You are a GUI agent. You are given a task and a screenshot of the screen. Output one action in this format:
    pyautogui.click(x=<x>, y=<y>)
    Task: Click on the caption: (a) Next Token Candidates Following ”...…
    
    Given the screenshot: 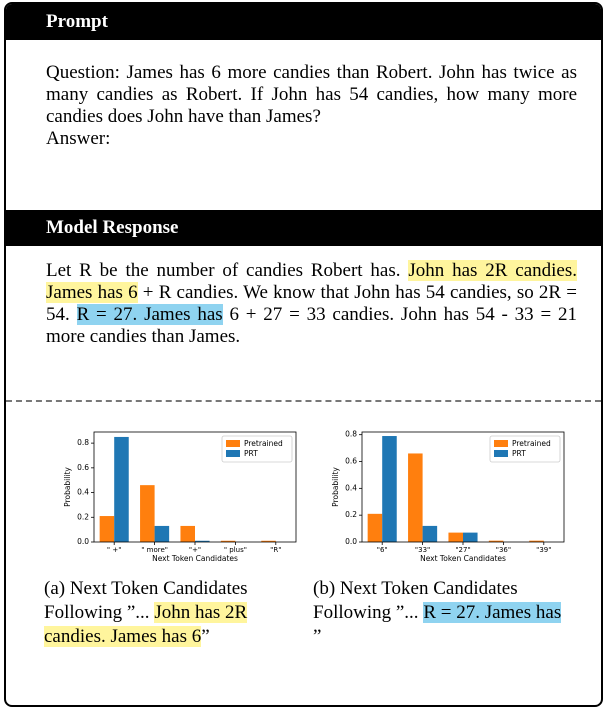 What is the action you would take?
    pyautogui.click(x=171, y=613)
    